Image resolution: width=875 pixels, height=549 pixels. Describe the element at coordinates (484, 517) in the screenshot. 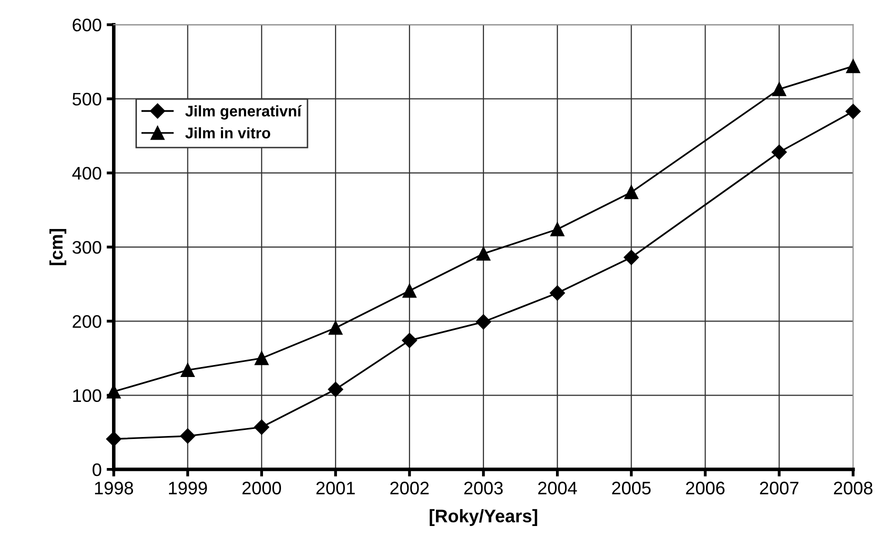

I see `x-axis-title: [Roky/Years]` at that location.